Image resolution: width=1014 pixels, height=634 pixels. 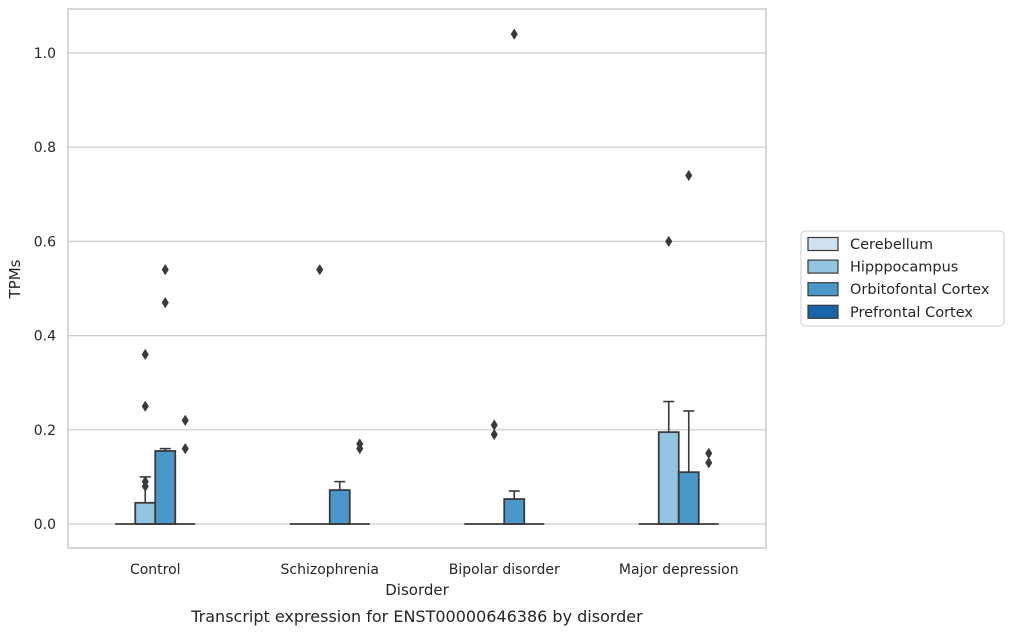 I want to click on x-tick-label: Schizophrenia, so click(x=330, y=570).